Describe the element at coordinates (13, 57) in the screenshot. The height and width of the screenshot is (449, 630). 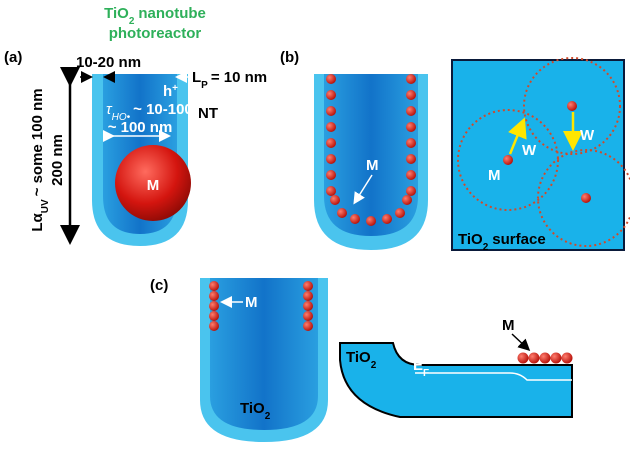
I see `panel-label: (a)` at that location.